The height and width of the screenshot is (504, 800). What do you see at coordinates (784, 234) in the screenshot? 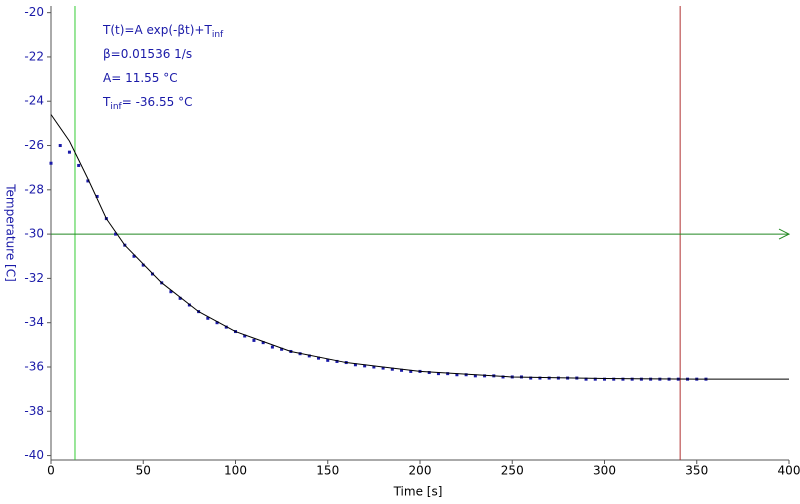
I see `cursor-arrow` at bounding box center [784, 234].